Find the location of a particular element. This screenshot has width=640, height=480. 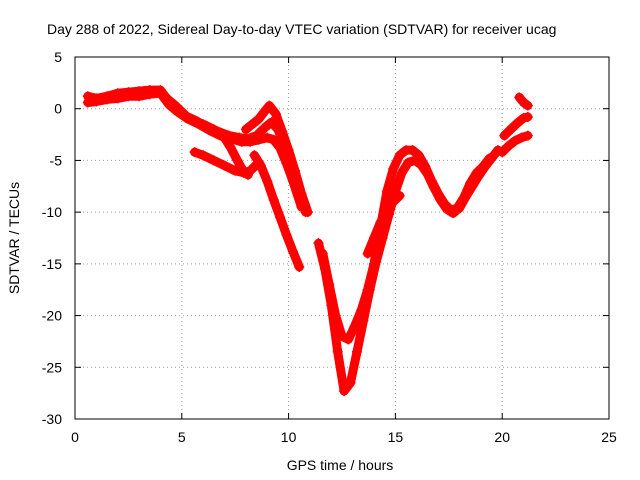

y-tick-label: -25 is located at coordinates (52, 367).